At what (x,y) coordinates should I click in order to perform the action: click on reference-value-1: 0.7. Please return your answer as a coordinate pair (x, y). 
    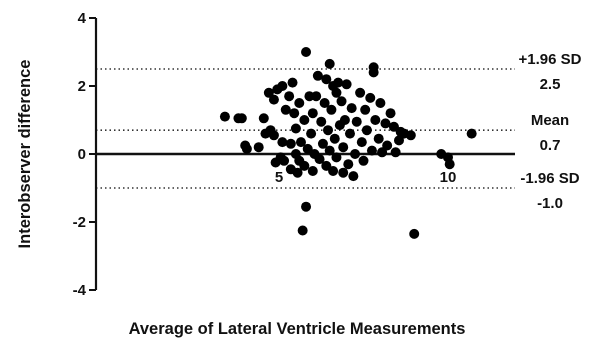
    Looking at the image, I should click on (550, 145).